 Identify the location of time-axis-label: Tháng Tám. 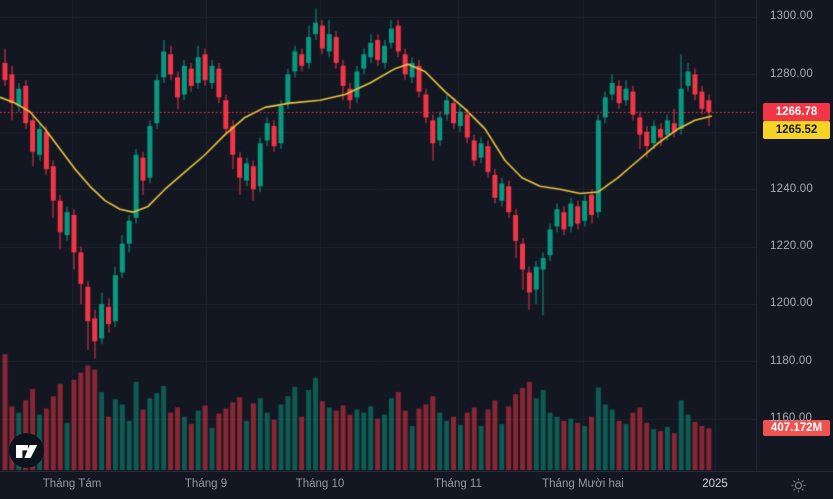
(72, 484).